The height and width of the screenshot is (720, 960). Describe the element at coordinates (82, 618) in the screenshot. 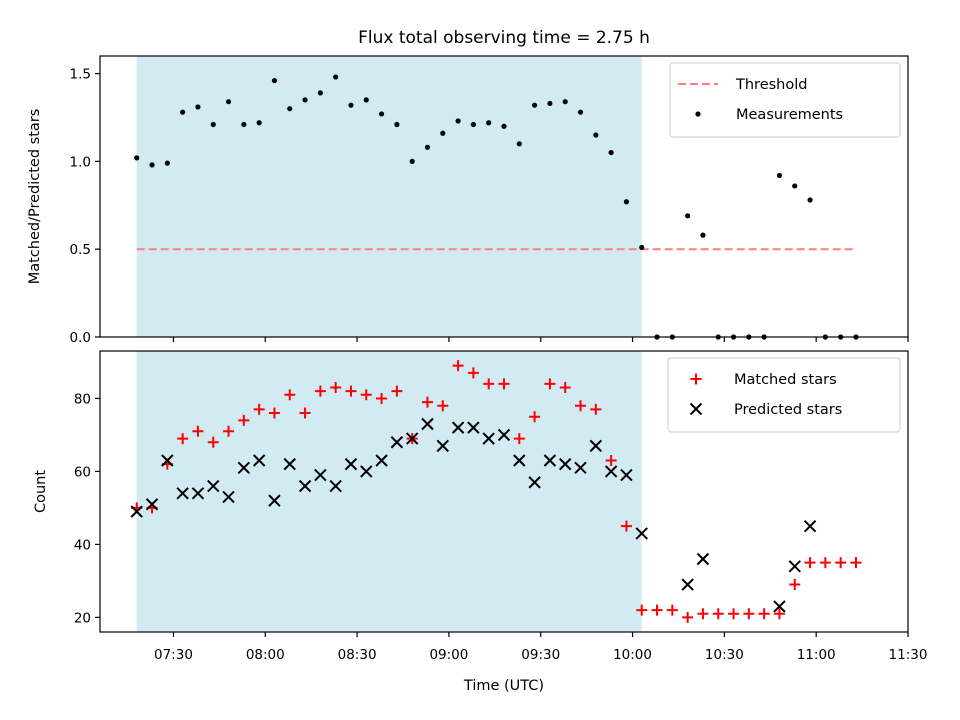

I see `y-tick-label: 20` at that location.